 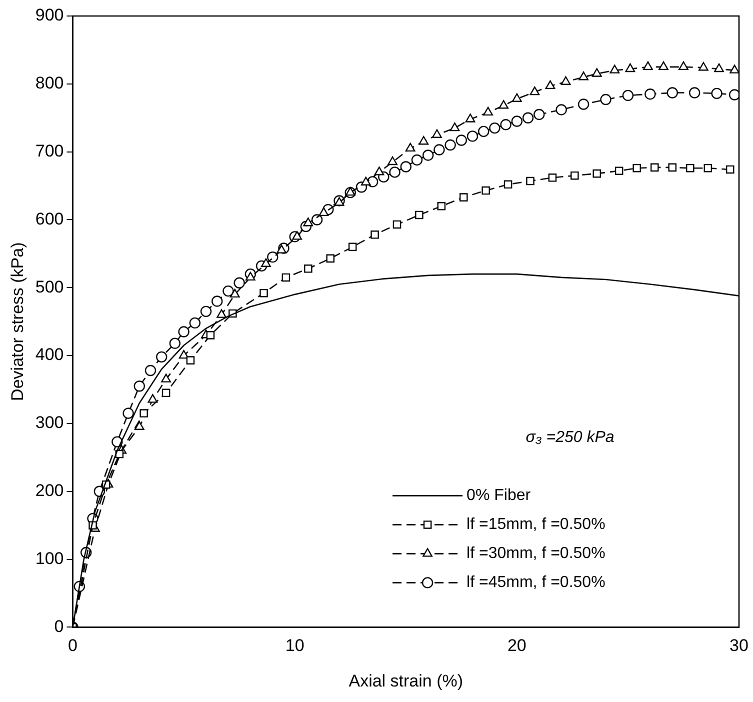 I want to click on annotation: σ₃ =250 kPa, so click(x=570, y=437).